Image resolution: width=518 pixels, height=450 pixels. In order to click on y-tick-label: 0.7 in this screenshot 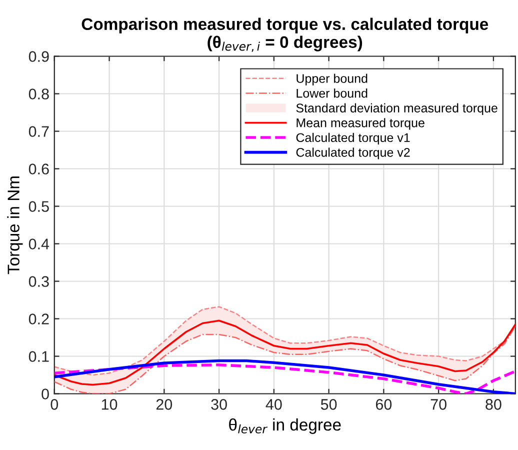, I will do `click(38, 131)`.